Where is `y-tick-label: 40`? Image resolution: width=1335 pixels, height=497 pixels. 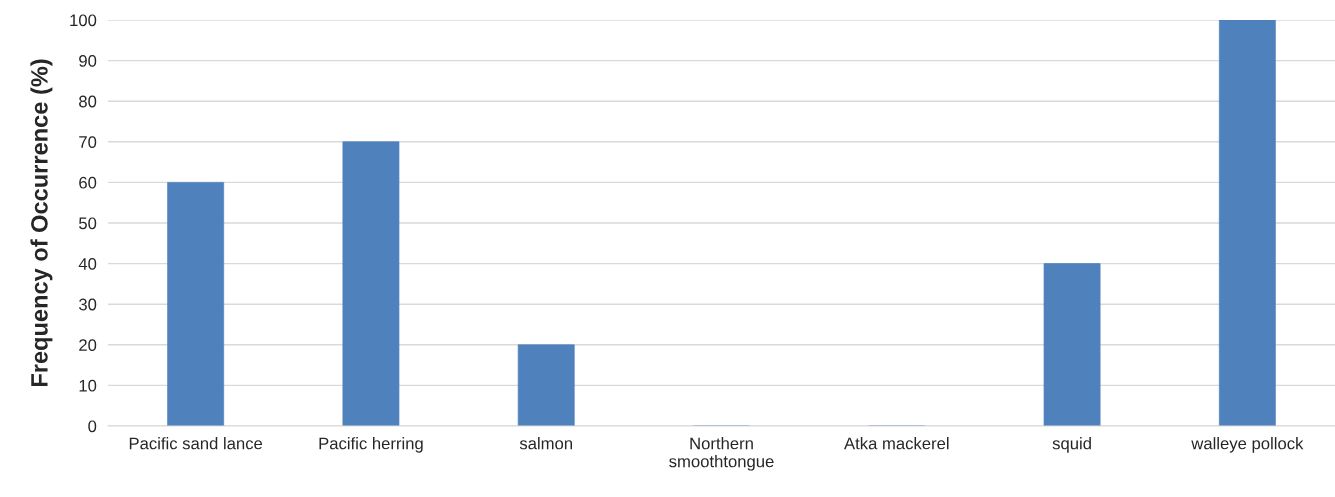
y-tick-label: 40 is located at coordinates (87, 264).